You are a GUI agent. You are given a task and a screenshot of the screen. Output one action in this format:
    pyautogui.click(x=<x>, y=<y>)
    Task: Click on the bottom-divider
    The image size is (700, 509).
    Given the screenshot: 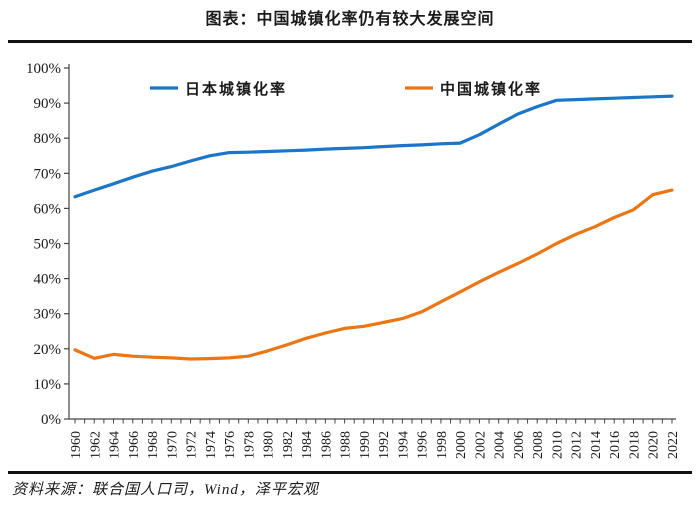 What is the action you would take?
    pyautogui.click(x=350, y=472)
    